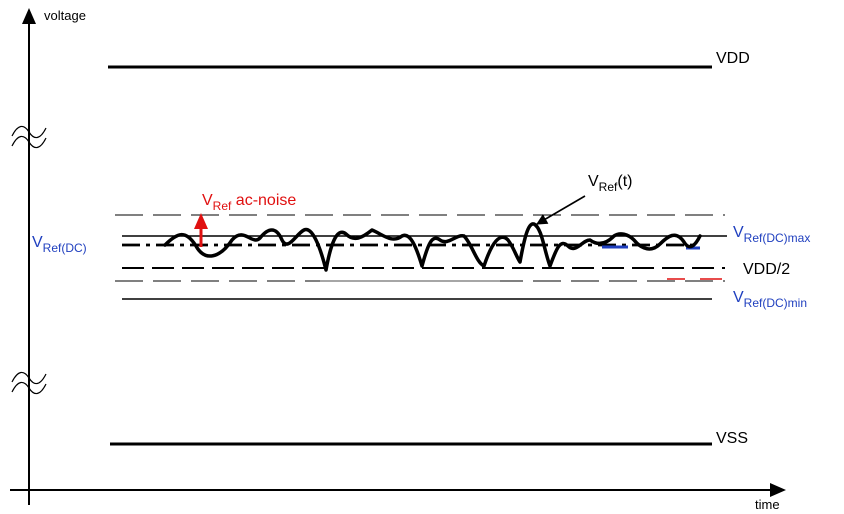  Describe the element at coordinates (29, 137) in the screenshot. I see `axis-break-upper` at that location.